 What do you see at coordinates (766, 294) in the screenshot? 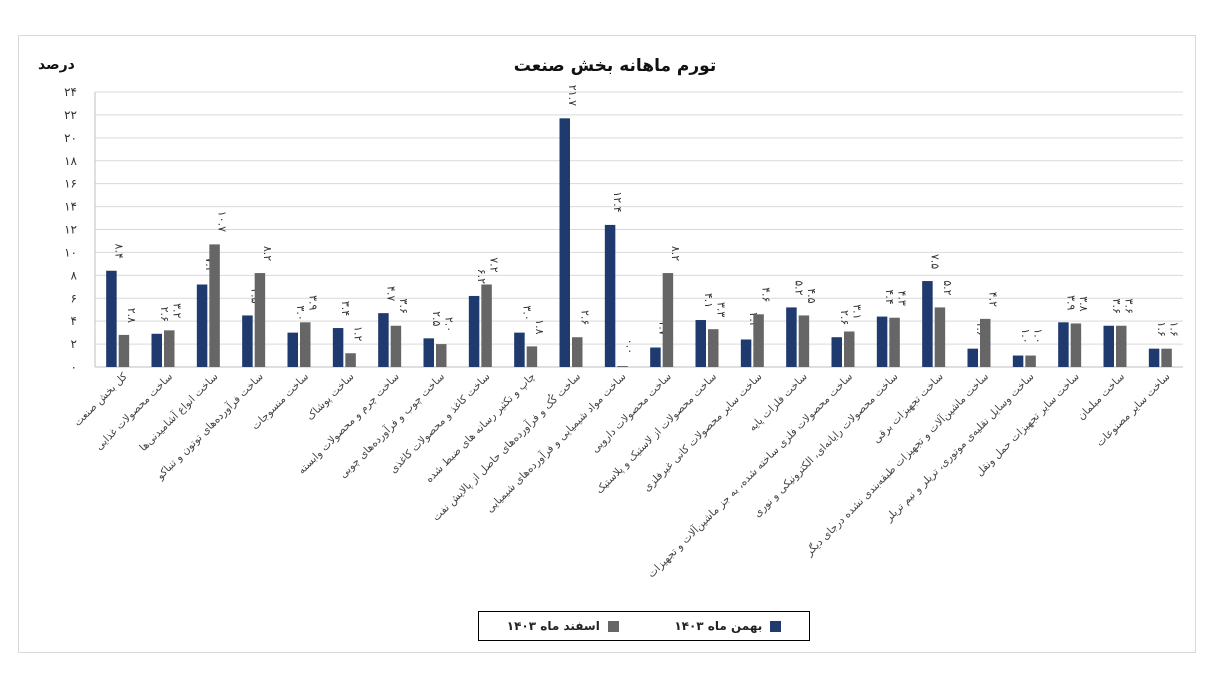
I see `data-label-esfand: ۴.۶` at bounding box center [766, 294].